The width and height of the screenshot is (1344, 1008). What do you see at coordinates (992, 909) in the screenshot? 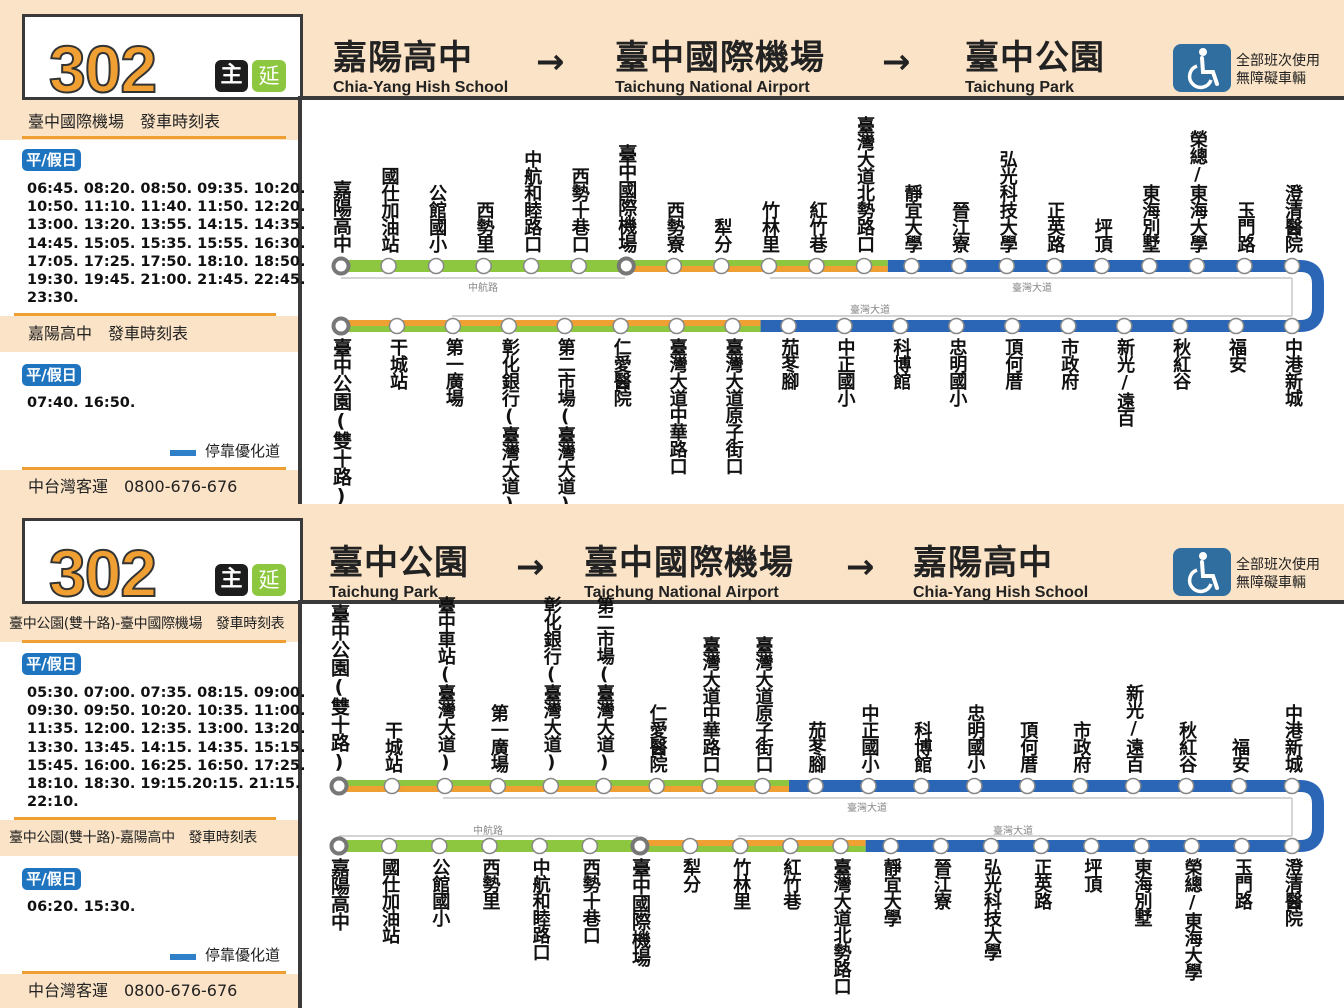
I see `stop-label: 弘光科技大學` at bounding box center [992, 909].